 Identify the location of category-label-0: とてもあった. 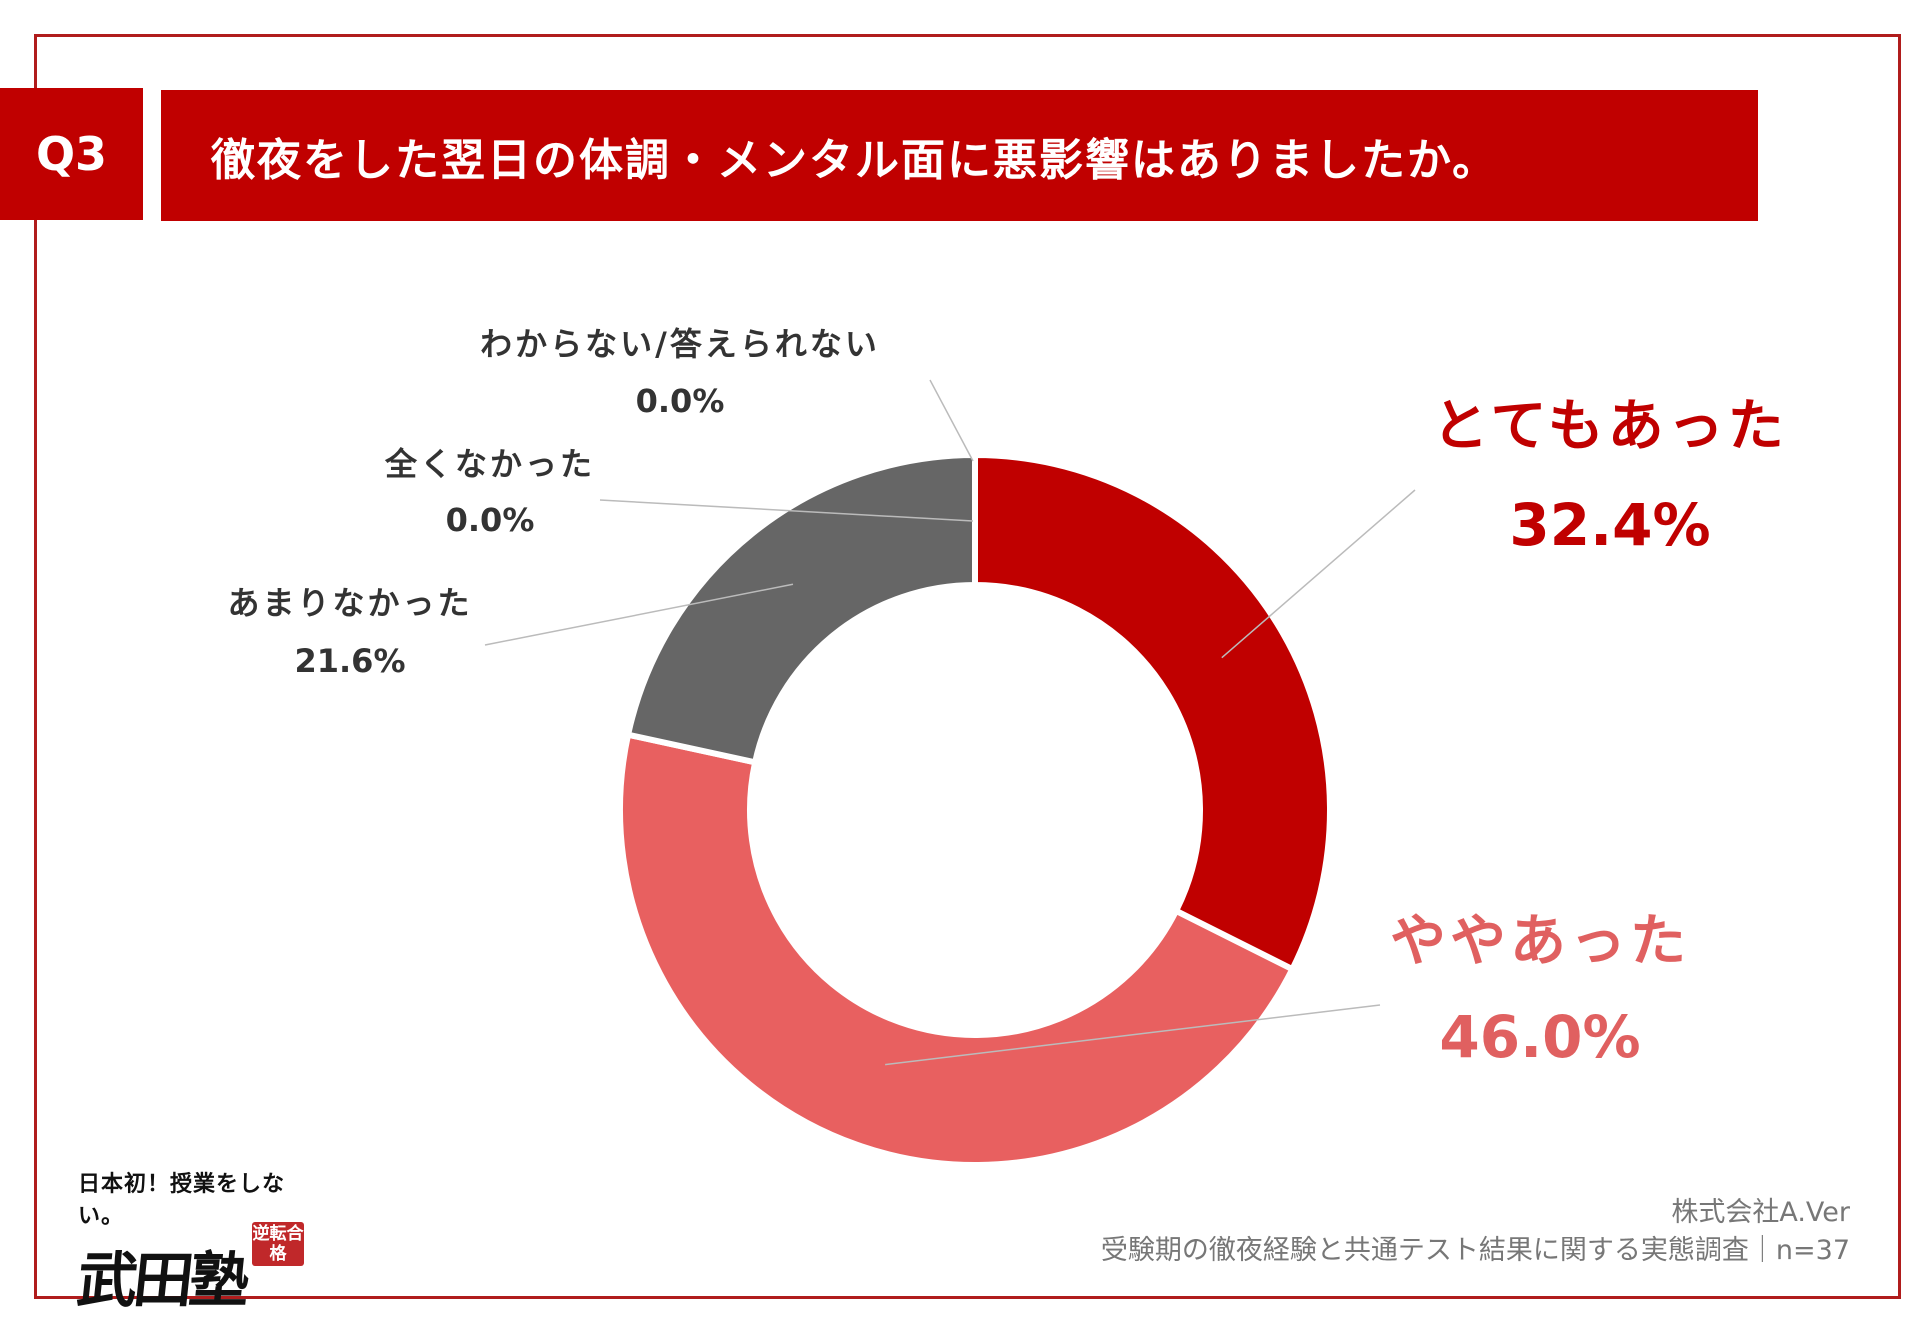
(1610, 426).